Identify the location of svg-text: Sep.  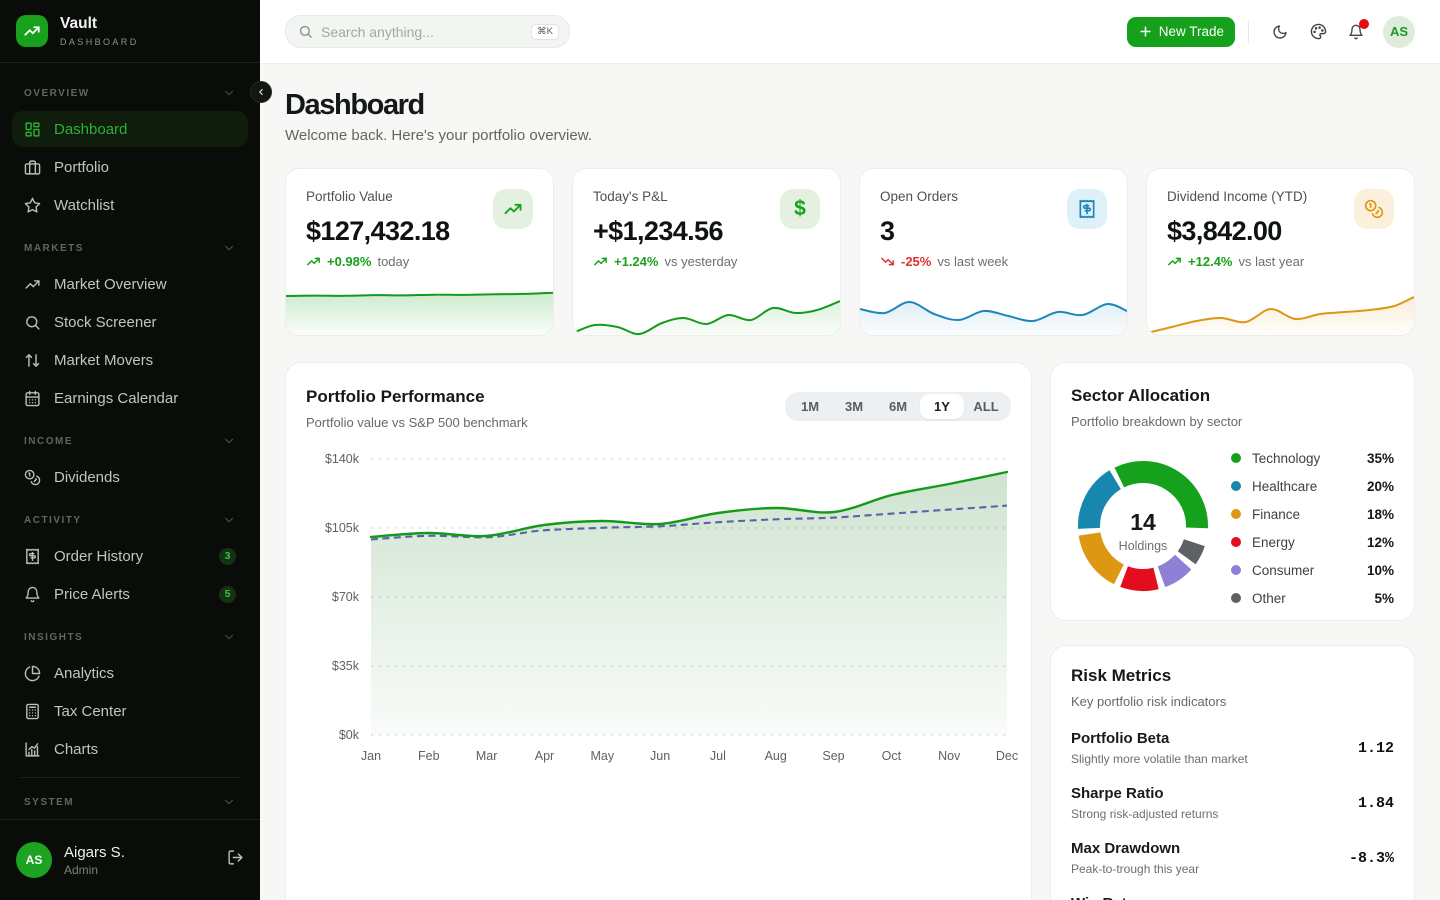
(833, 756).